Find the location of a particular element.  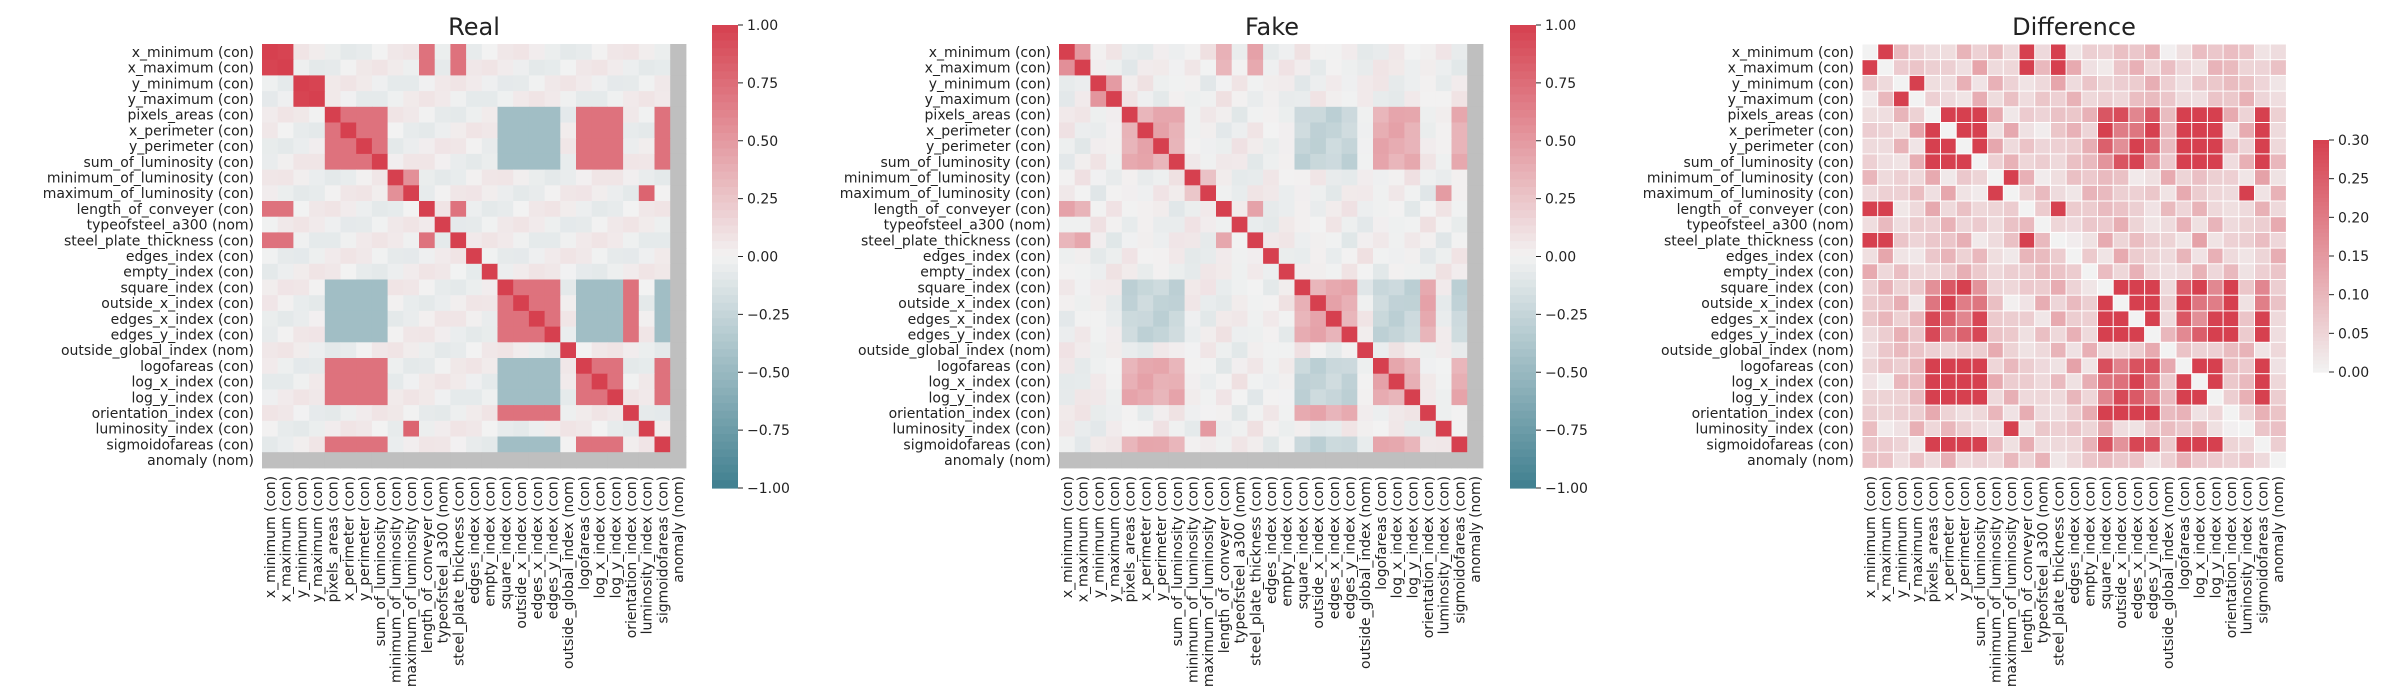

row-label: x_maximum (con) is located at coordinates (191, 69).